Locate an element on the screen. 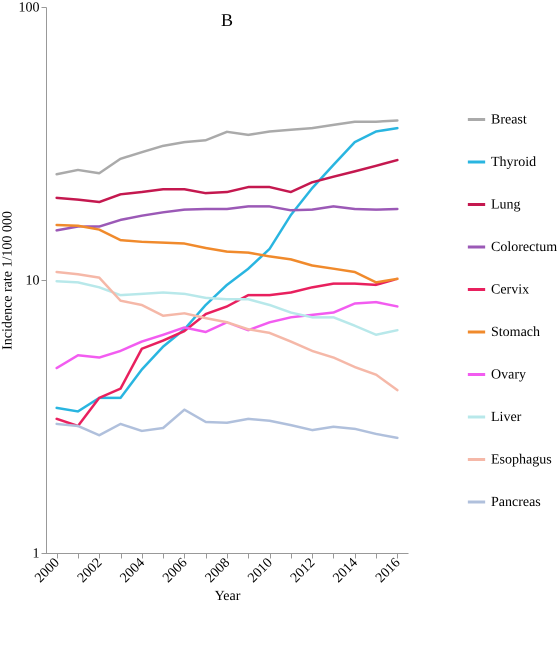  legend-label: Stomach is located at coordinates (515, 332).